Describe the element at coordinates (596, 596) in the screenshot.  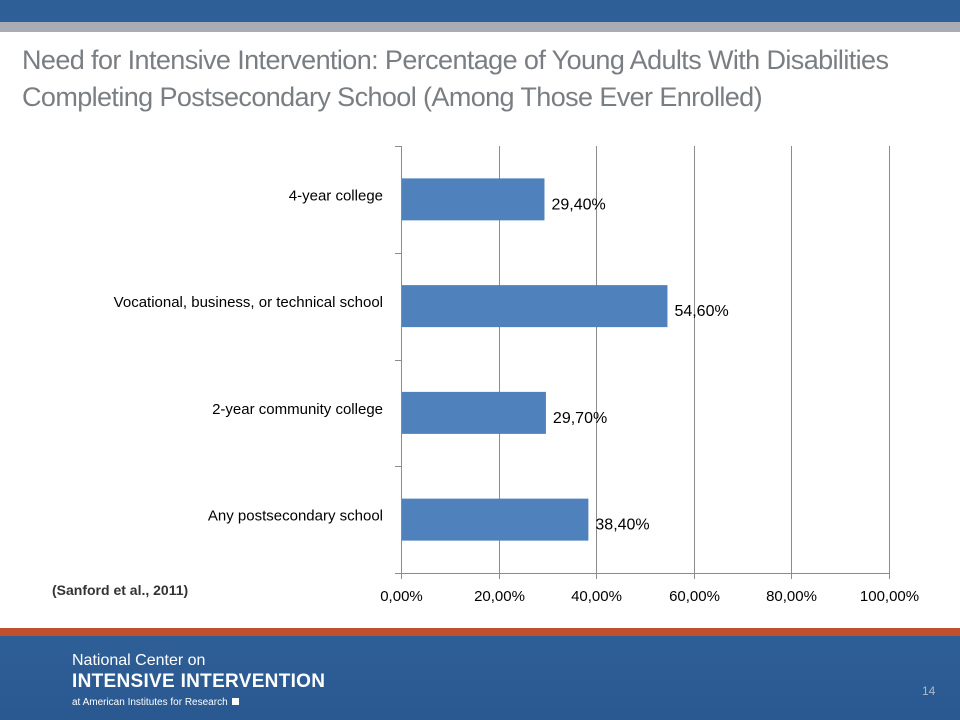
I see `x-tick-label: 40,00%` at that location.